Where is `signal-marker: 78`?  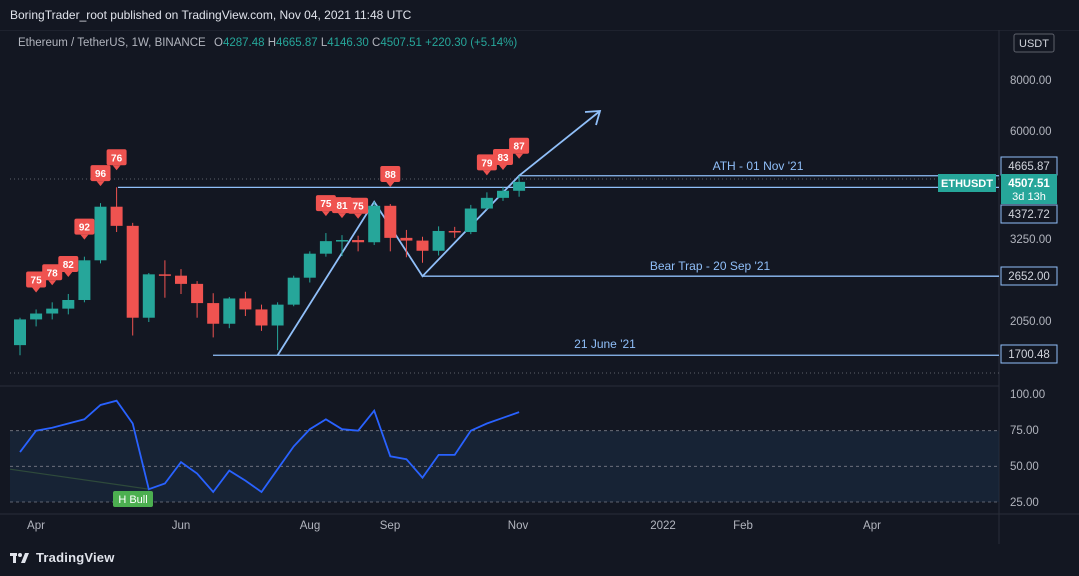 signal-marker: 78 is located at coordinates (52, 275).